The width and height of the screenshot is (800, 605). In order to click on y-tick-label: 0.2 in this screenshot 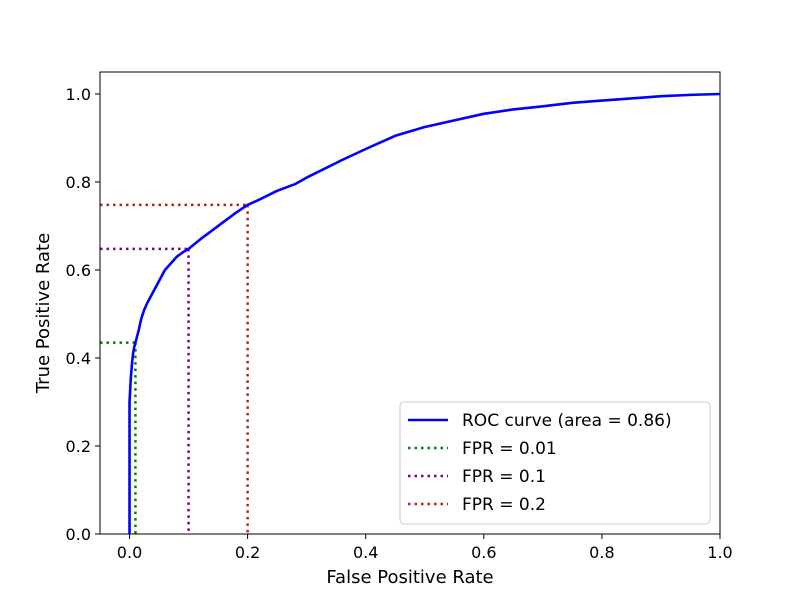, I will do `click(78, 446)`.